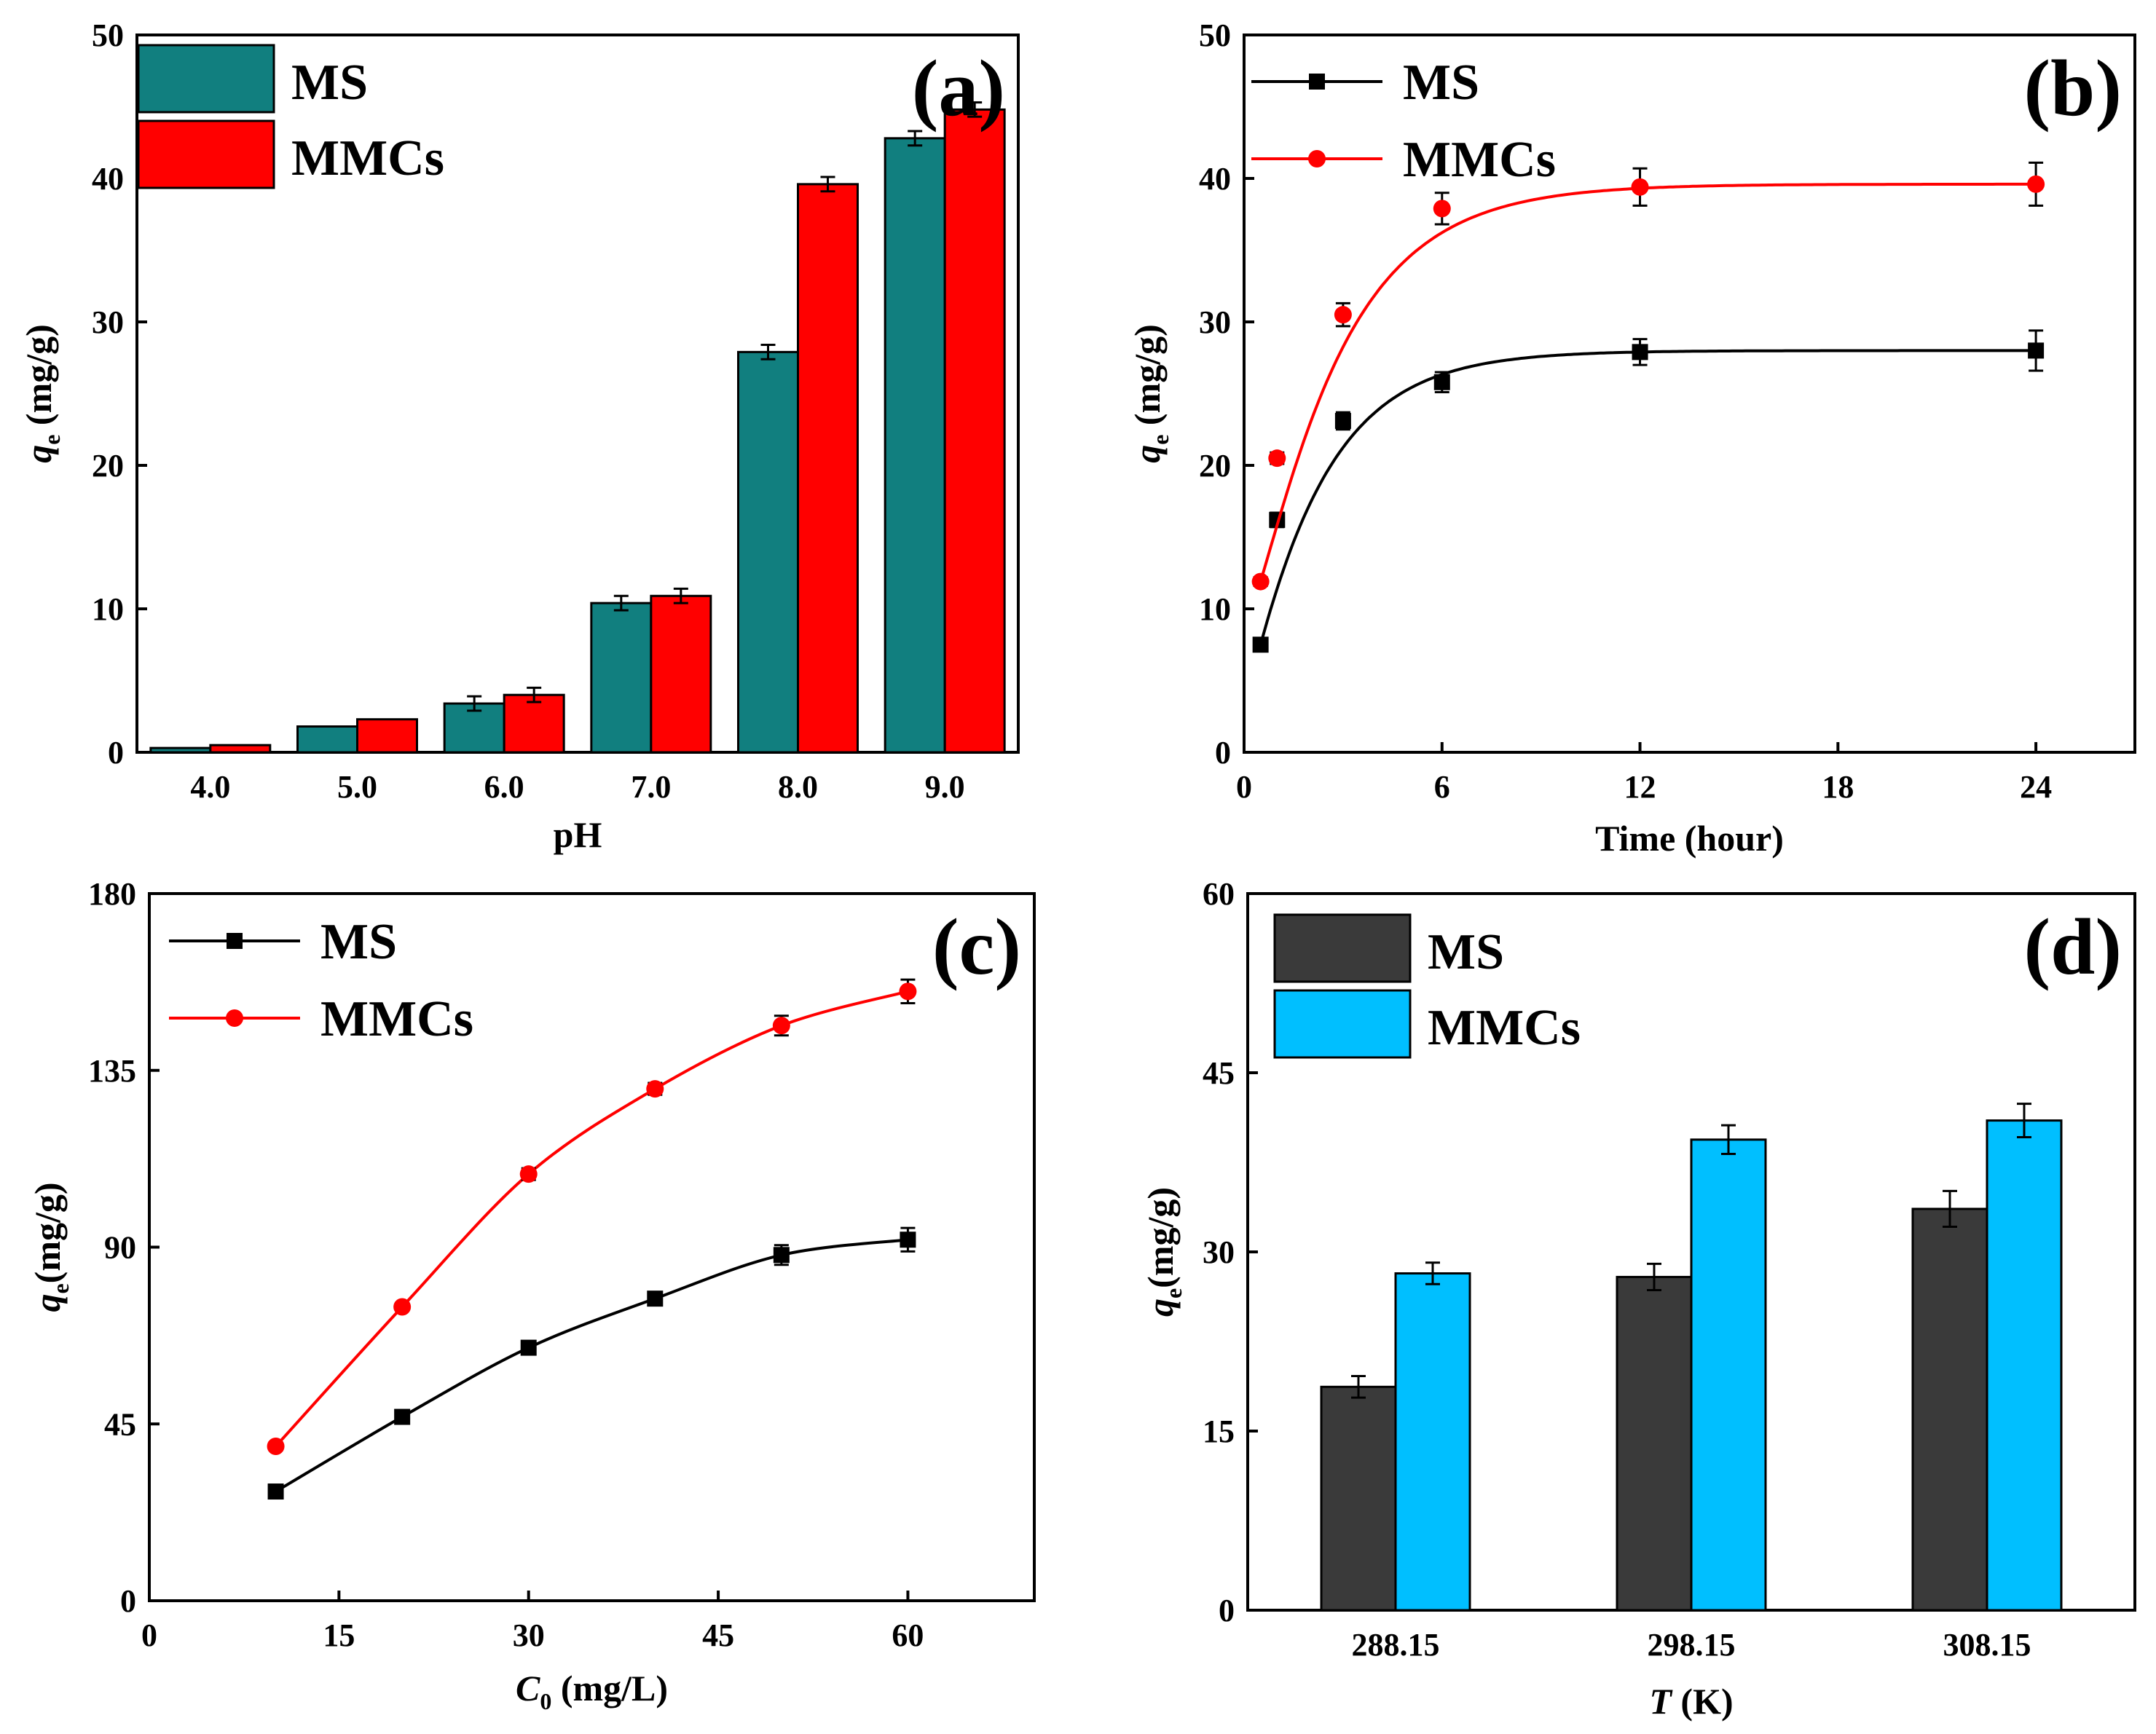  What do you see at coordinates (41, 393) in the screenshot?
I see `y-axis-title: qe (mg/g)` at bounding box center [41, 393].